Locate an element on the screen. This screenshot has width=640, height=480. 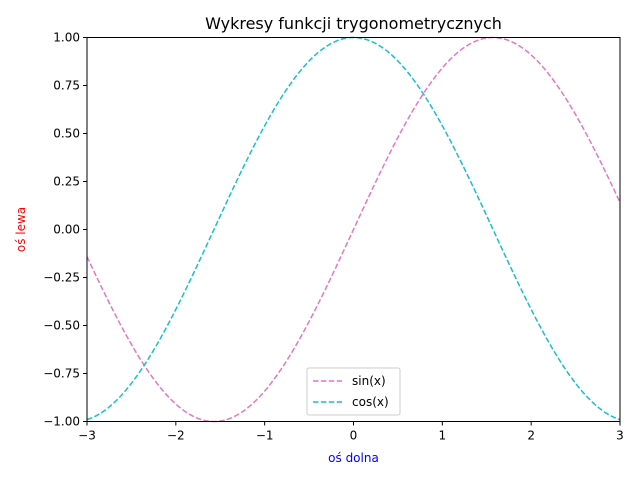
x-tick-label: 1 is located at coordinates (443, 436).